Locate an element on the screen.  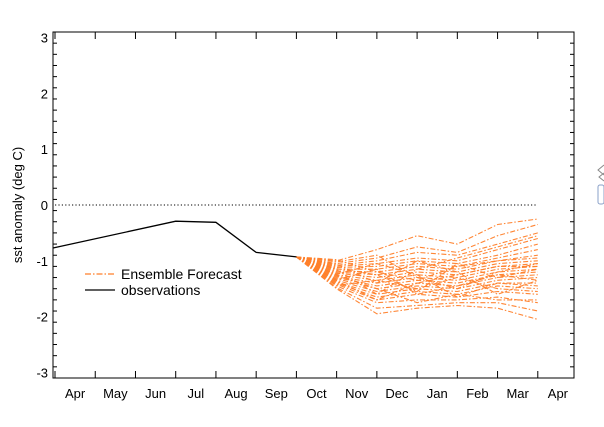
observations-line is located at coordinates (174, 239).